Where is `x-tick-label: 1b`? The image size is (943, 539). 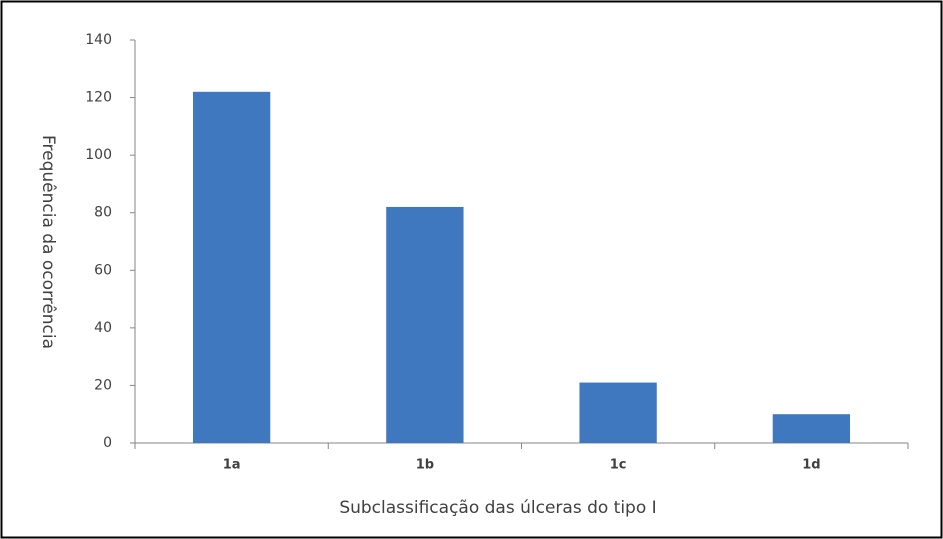
x-tick-label: 1b is located at coordinates (425, 465).